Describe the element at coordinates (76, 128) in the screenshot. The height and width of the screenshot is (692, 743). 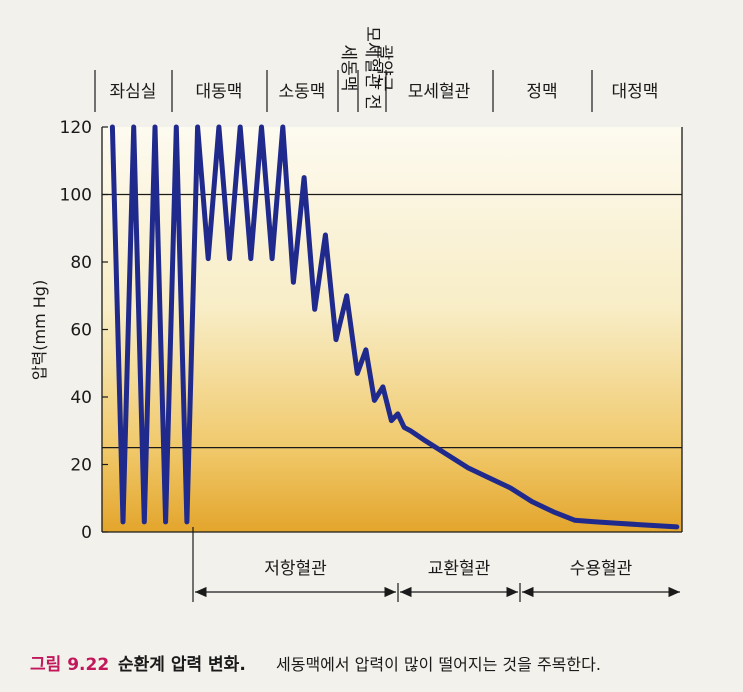
I see `y-tick-label: 120` at that location.